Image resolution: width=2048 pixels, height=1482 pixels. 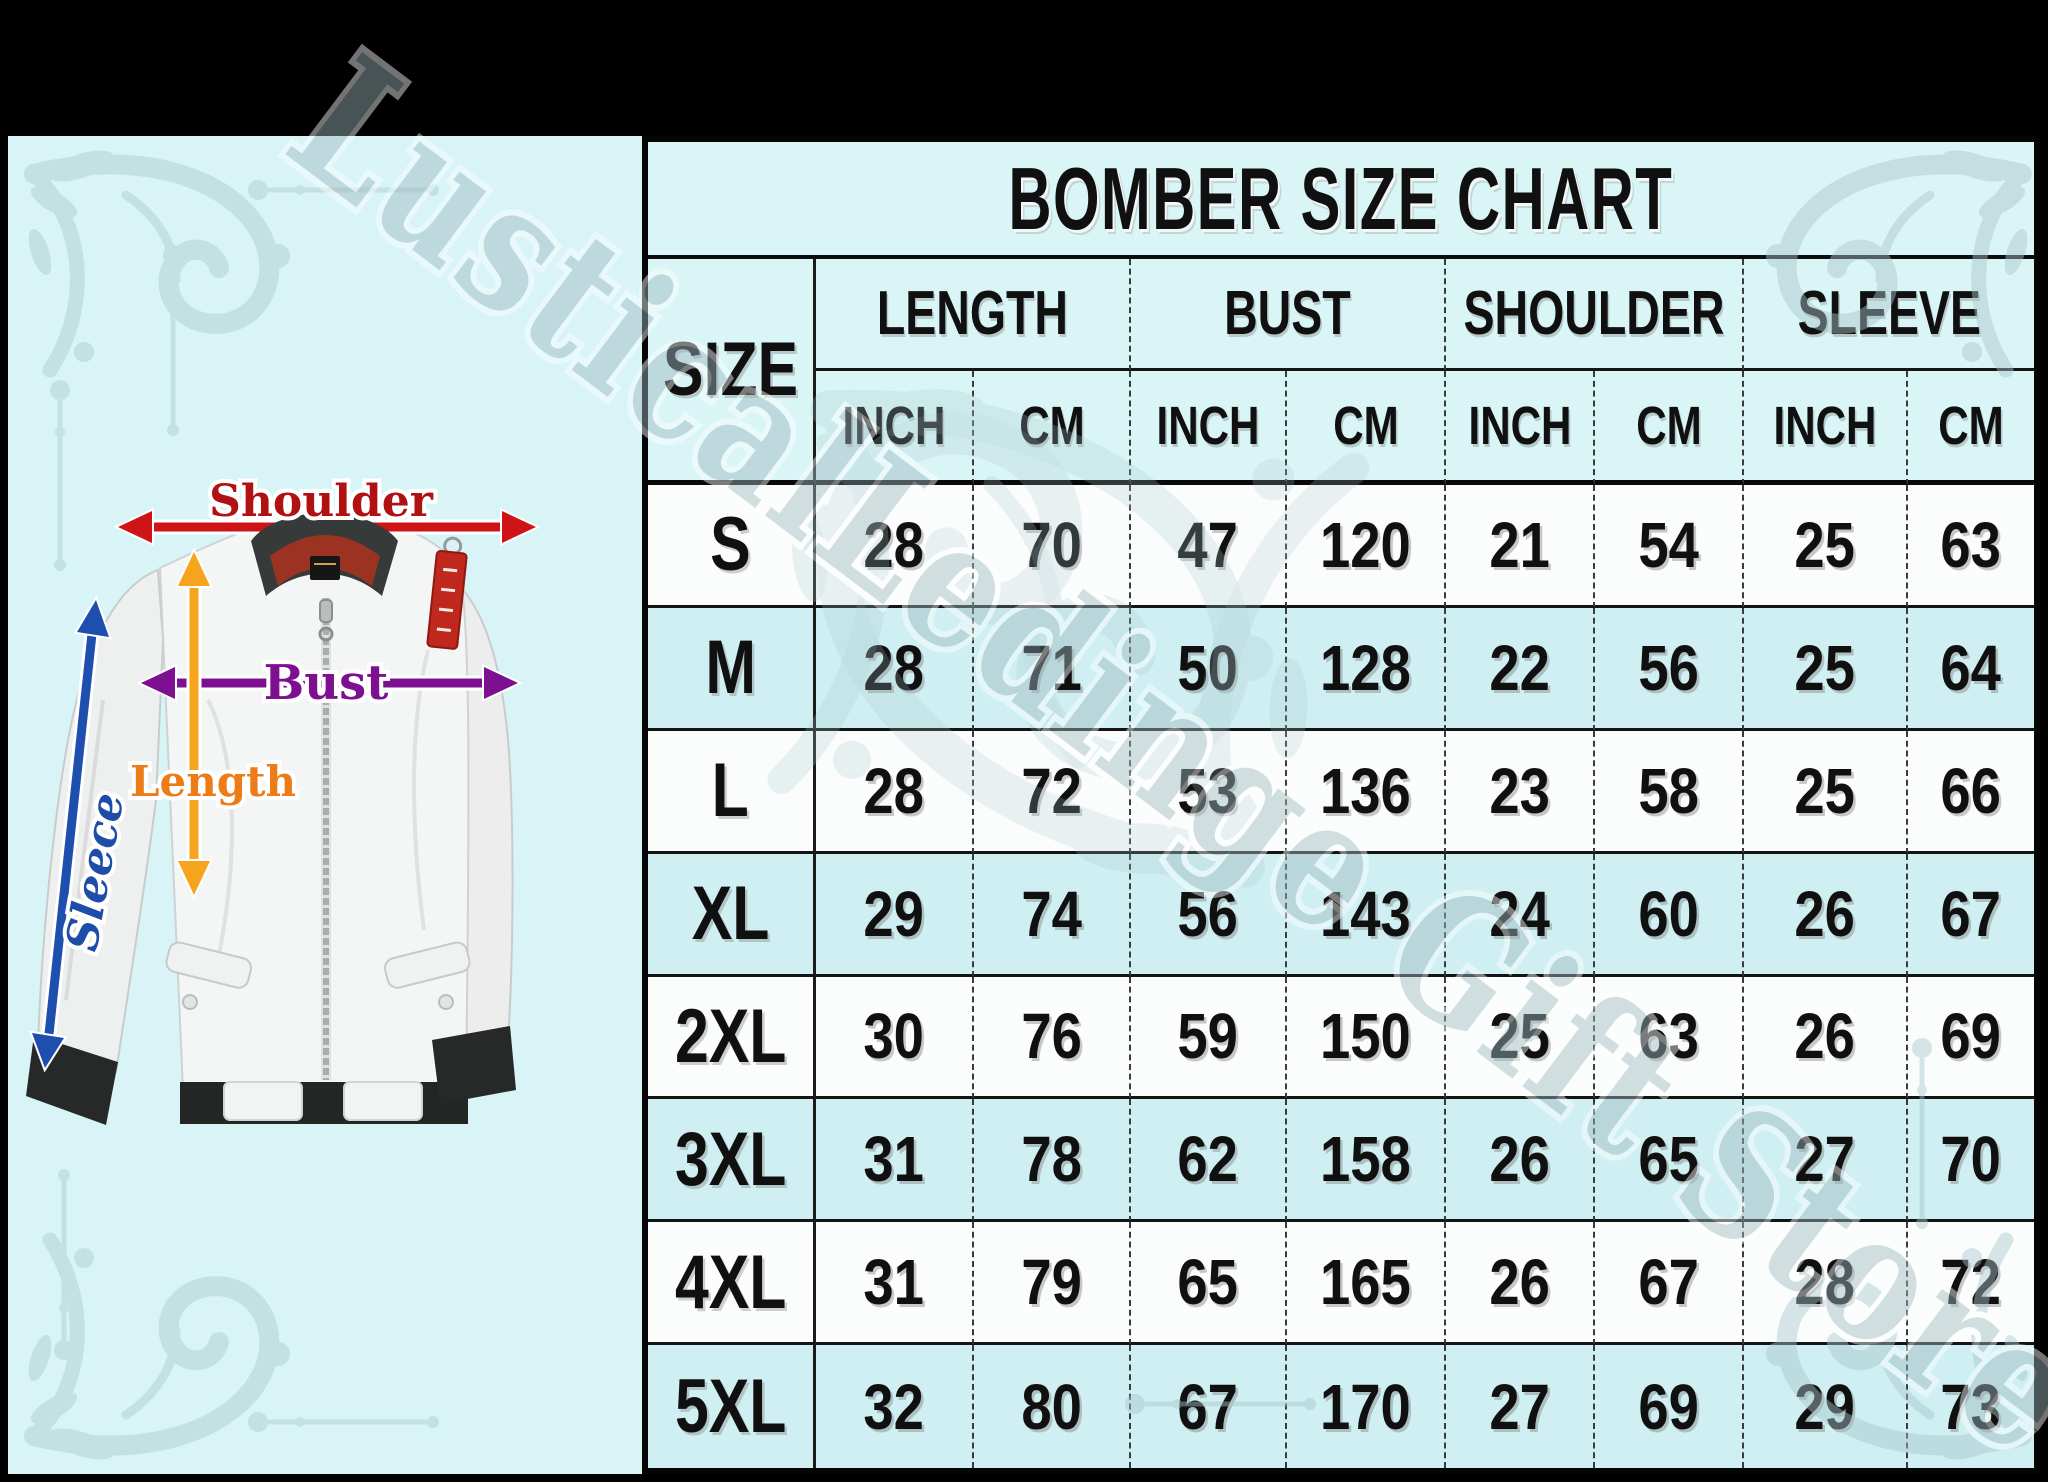 What do you see at coordinates (1889, 315) in the screenshot?
I see `column-header-sleeve: SLEEVE` at bounding box center [1889, 315].